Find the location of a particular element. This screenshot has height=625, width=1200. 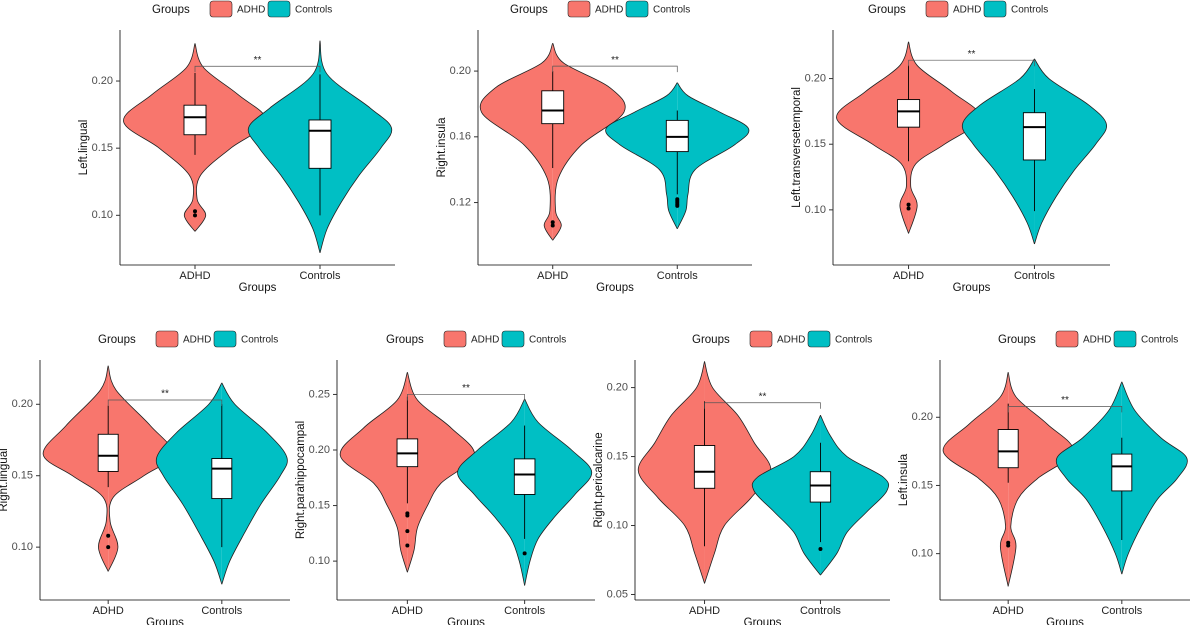

y-tick-label: 0.25 is located at coordinates (319, 394).